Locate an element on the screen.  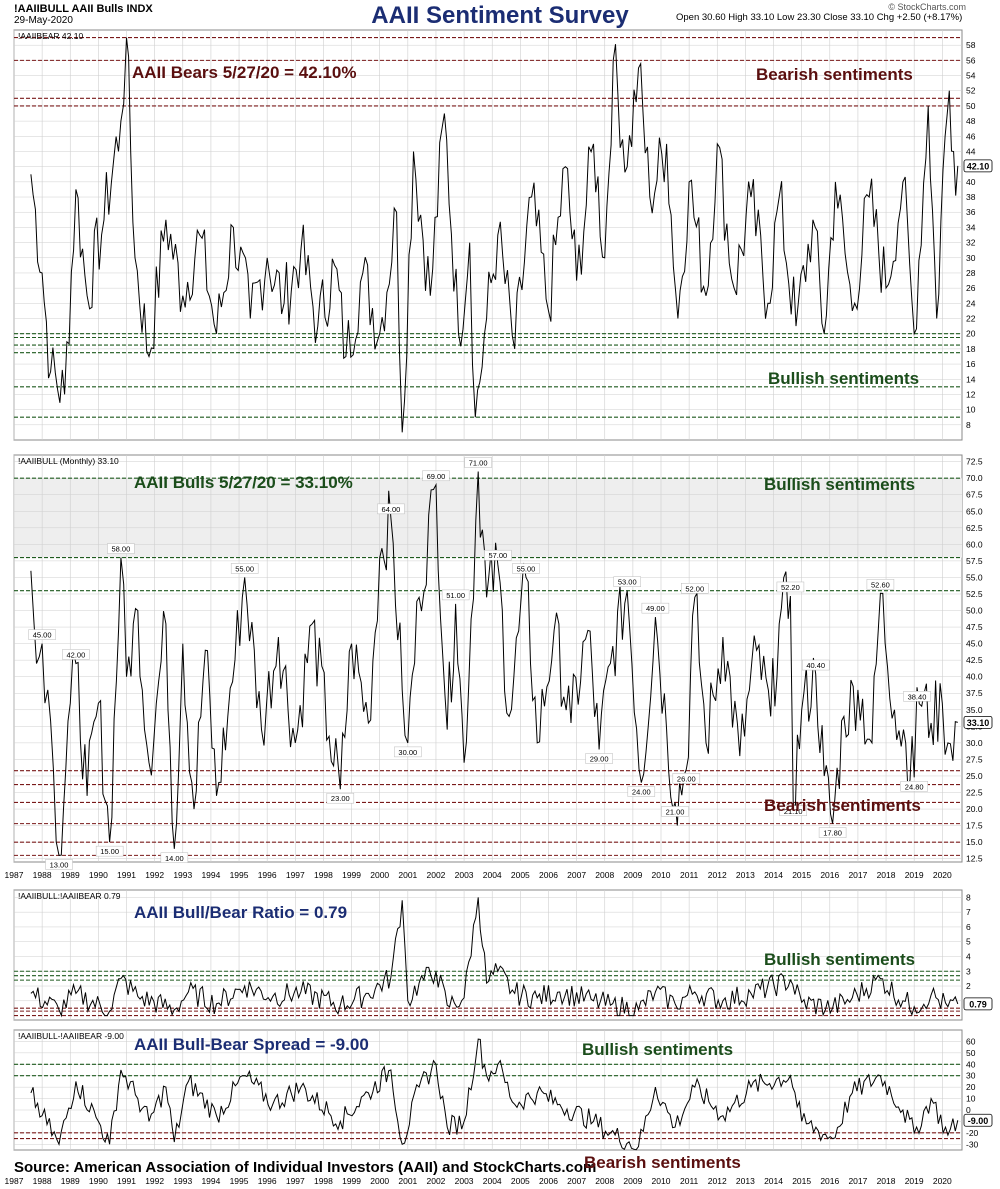
x-tick-label: 2010 is located at coordinates (661, 1181).